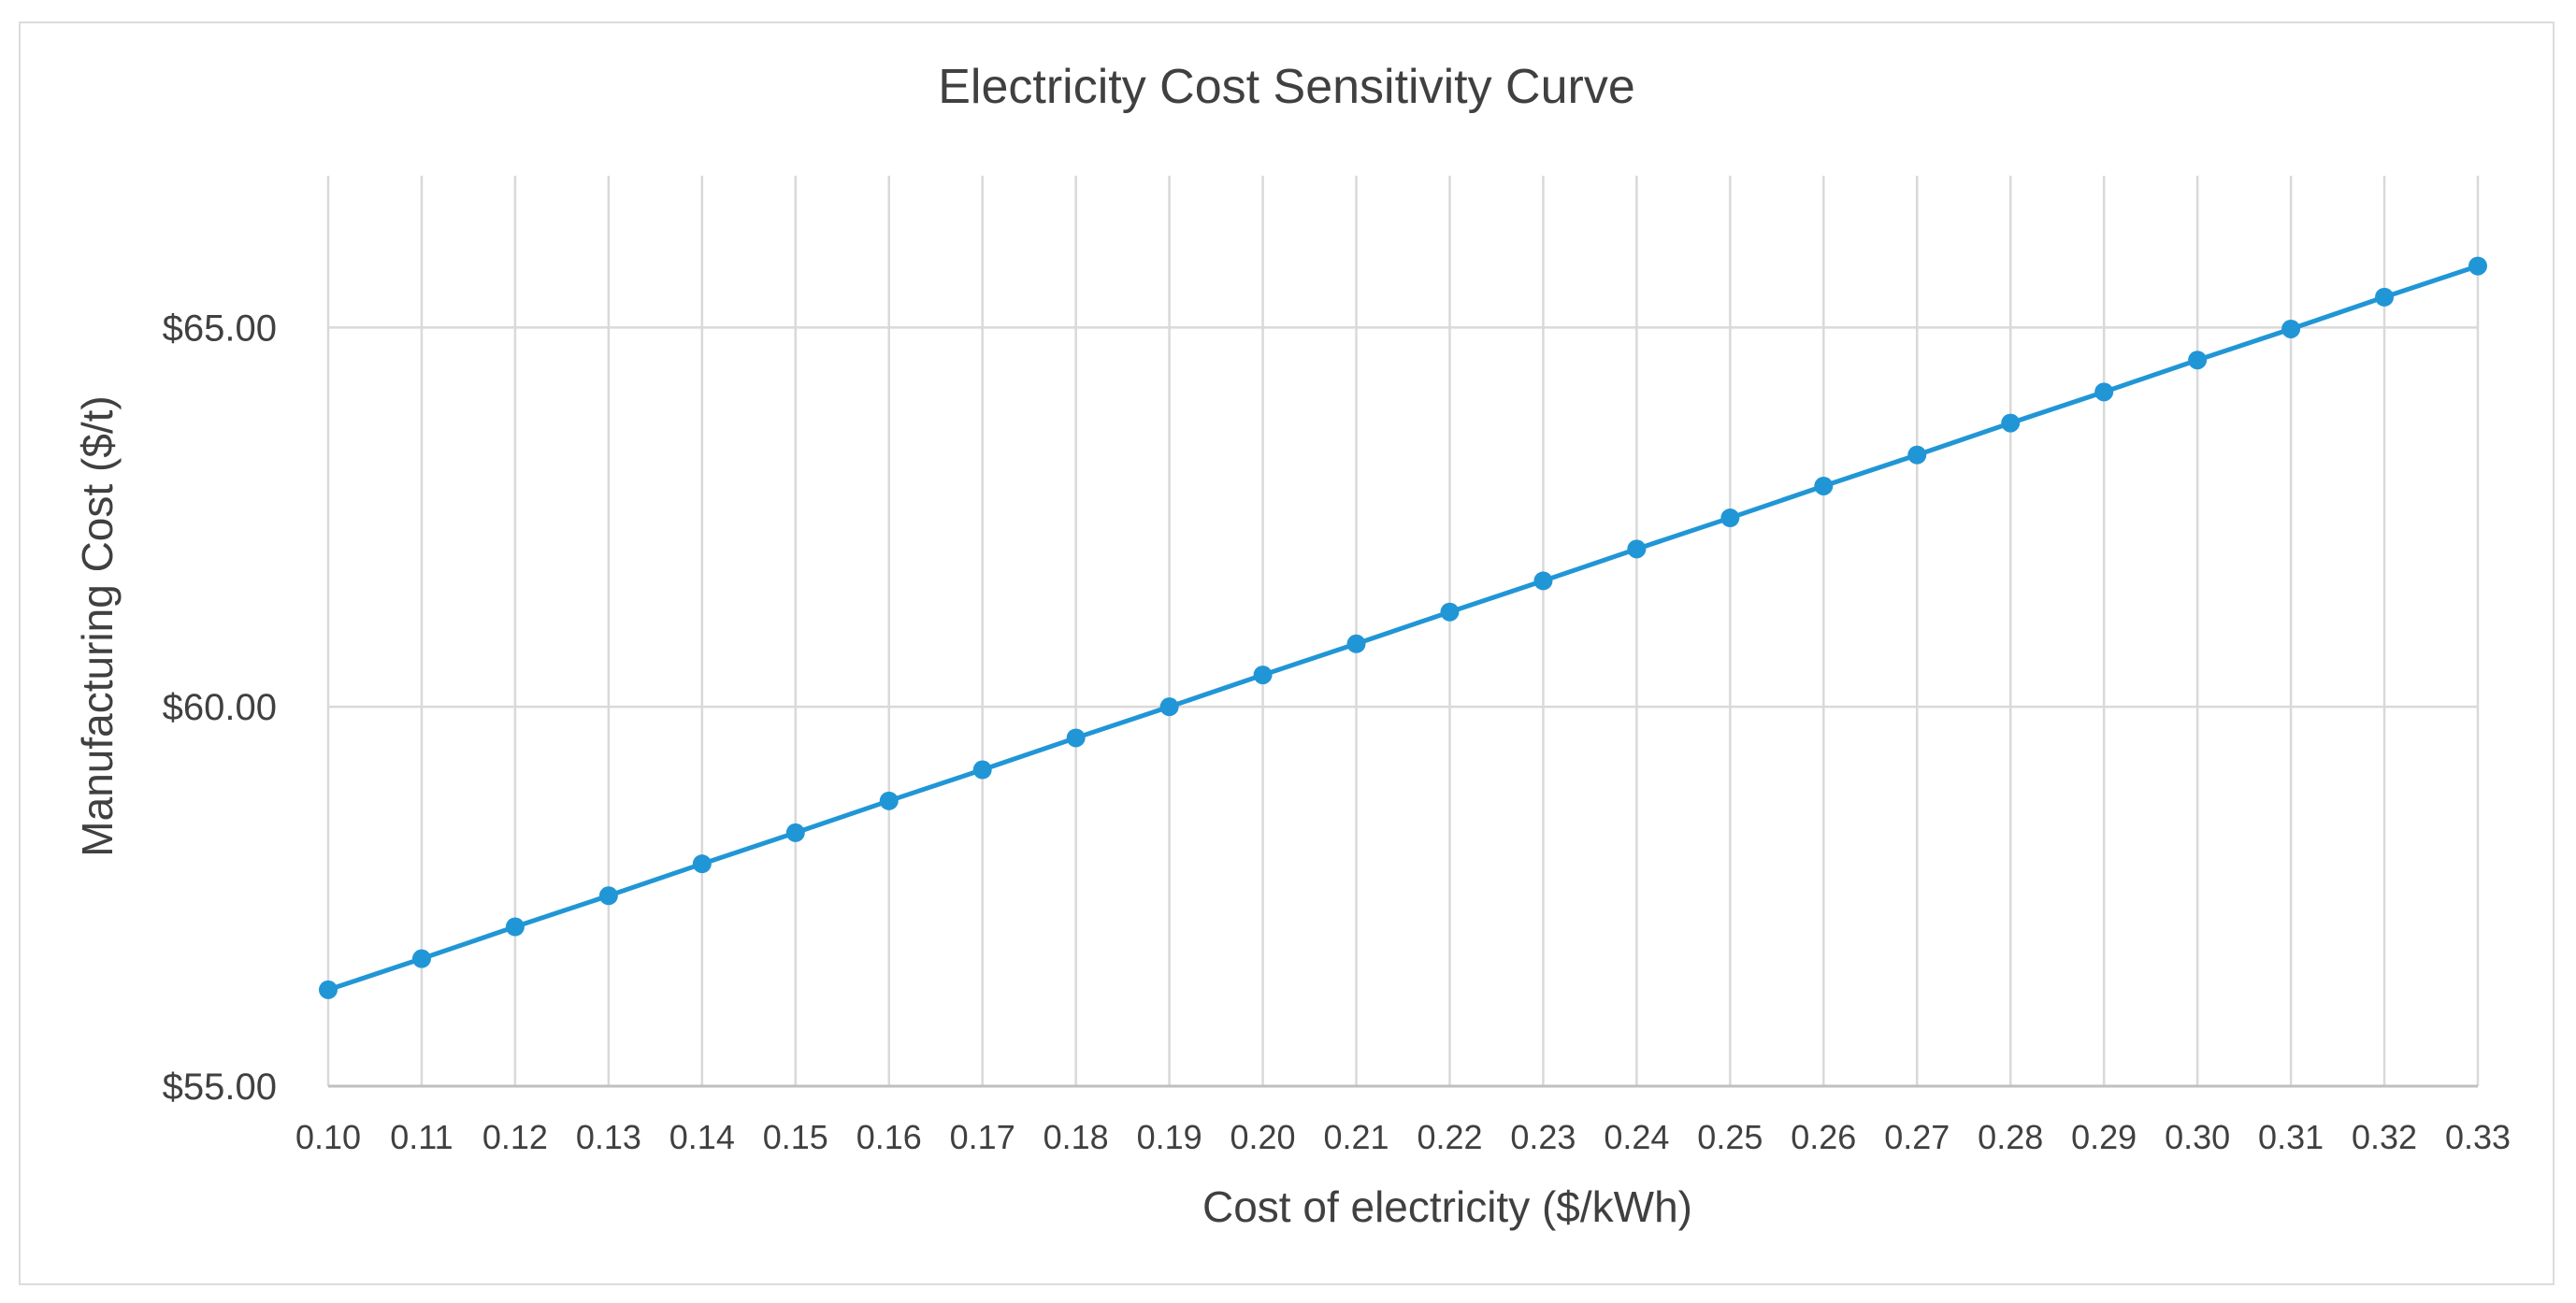 Image resolution: width=2576 pixels, height=1303 pixels. Describe the element at coordinates (983, 1137) in the screenshot. I see `x-tick-label: 0.17` at that location.